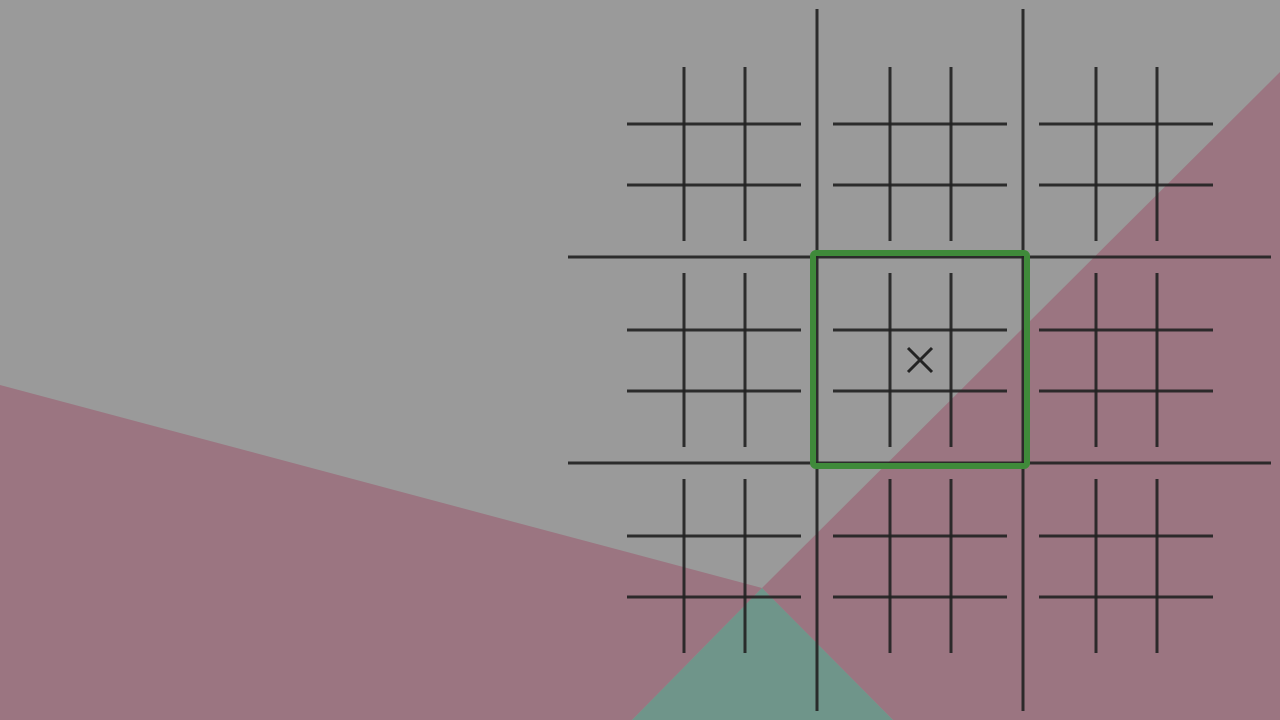  I want to click on x-mark, so click(920, 360).